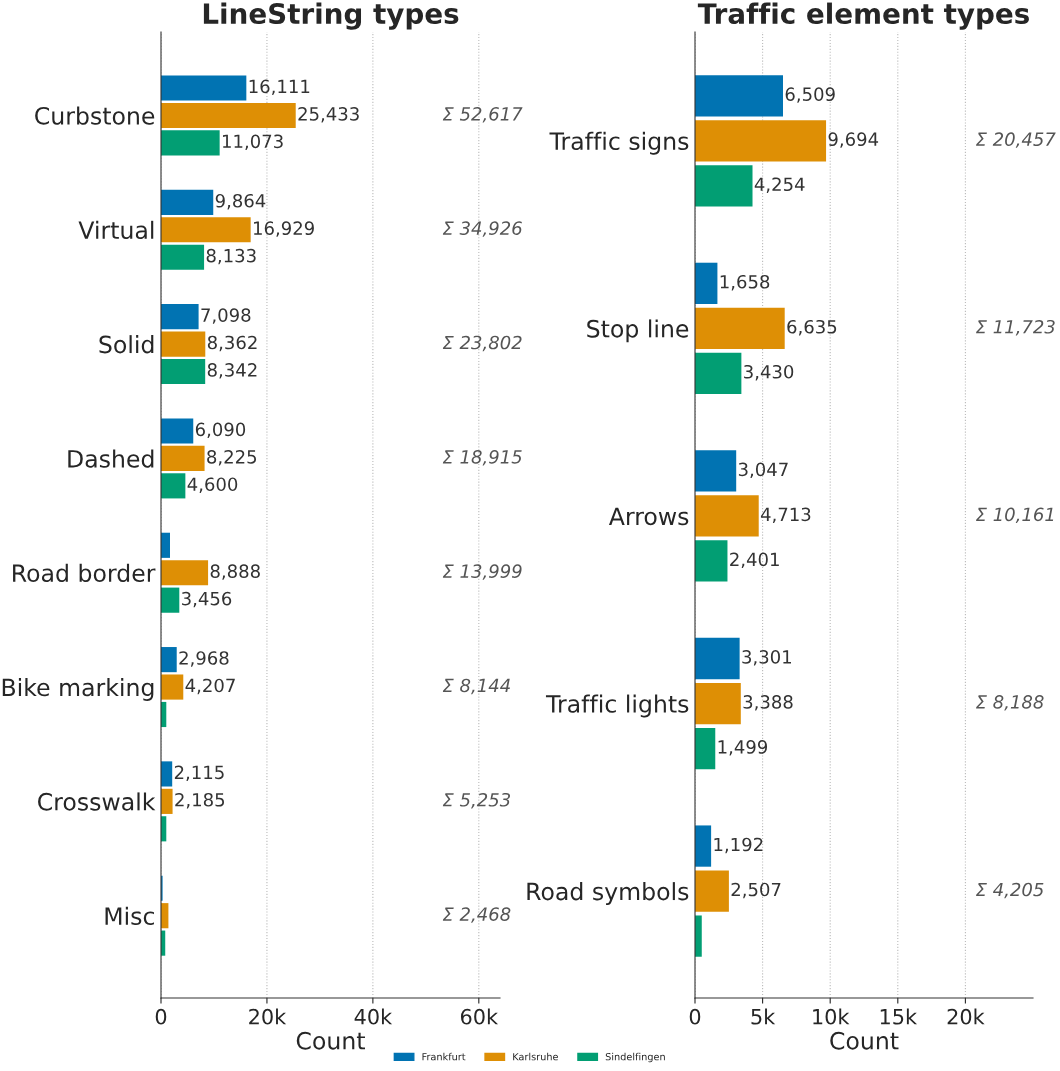 This screenshot has width=1060, height=1071. I want to click on data-label: 2,968, so click(204, 659).